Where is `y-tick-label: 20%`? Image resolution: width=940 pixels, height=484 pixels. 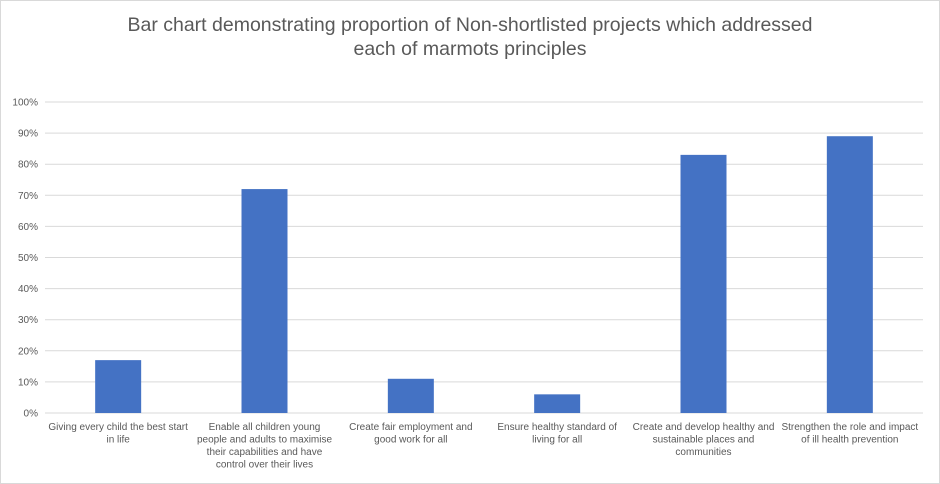 y-tick-label: 20% is located at coordinates (28, 351).